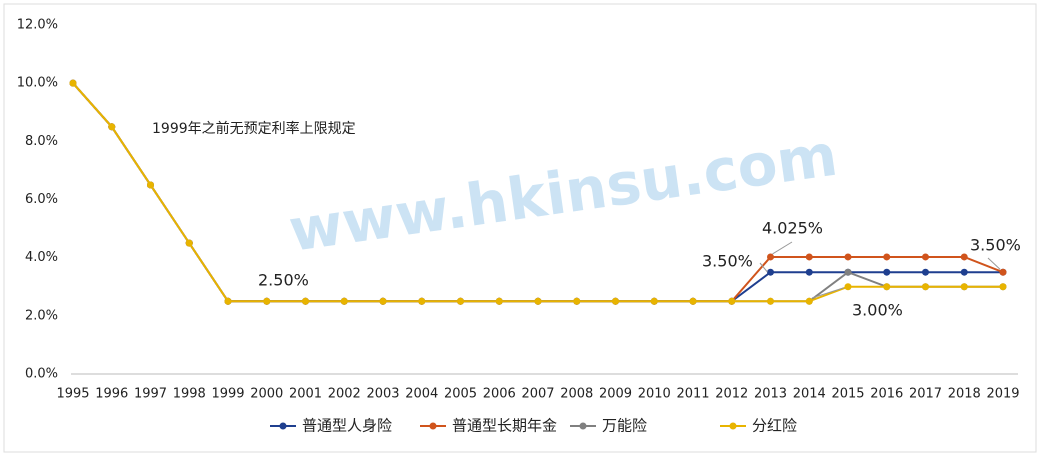  Describe the element at coordinates (692, 394) in the screenshot. I see `x-tick-label: 2011` at that location.